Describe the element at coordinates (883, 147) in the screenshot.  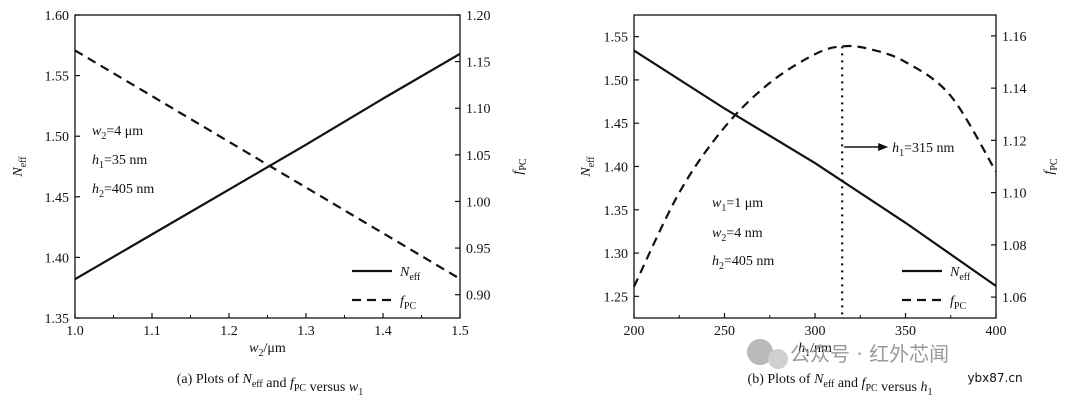
I see `marker-arrow-head` at that location.